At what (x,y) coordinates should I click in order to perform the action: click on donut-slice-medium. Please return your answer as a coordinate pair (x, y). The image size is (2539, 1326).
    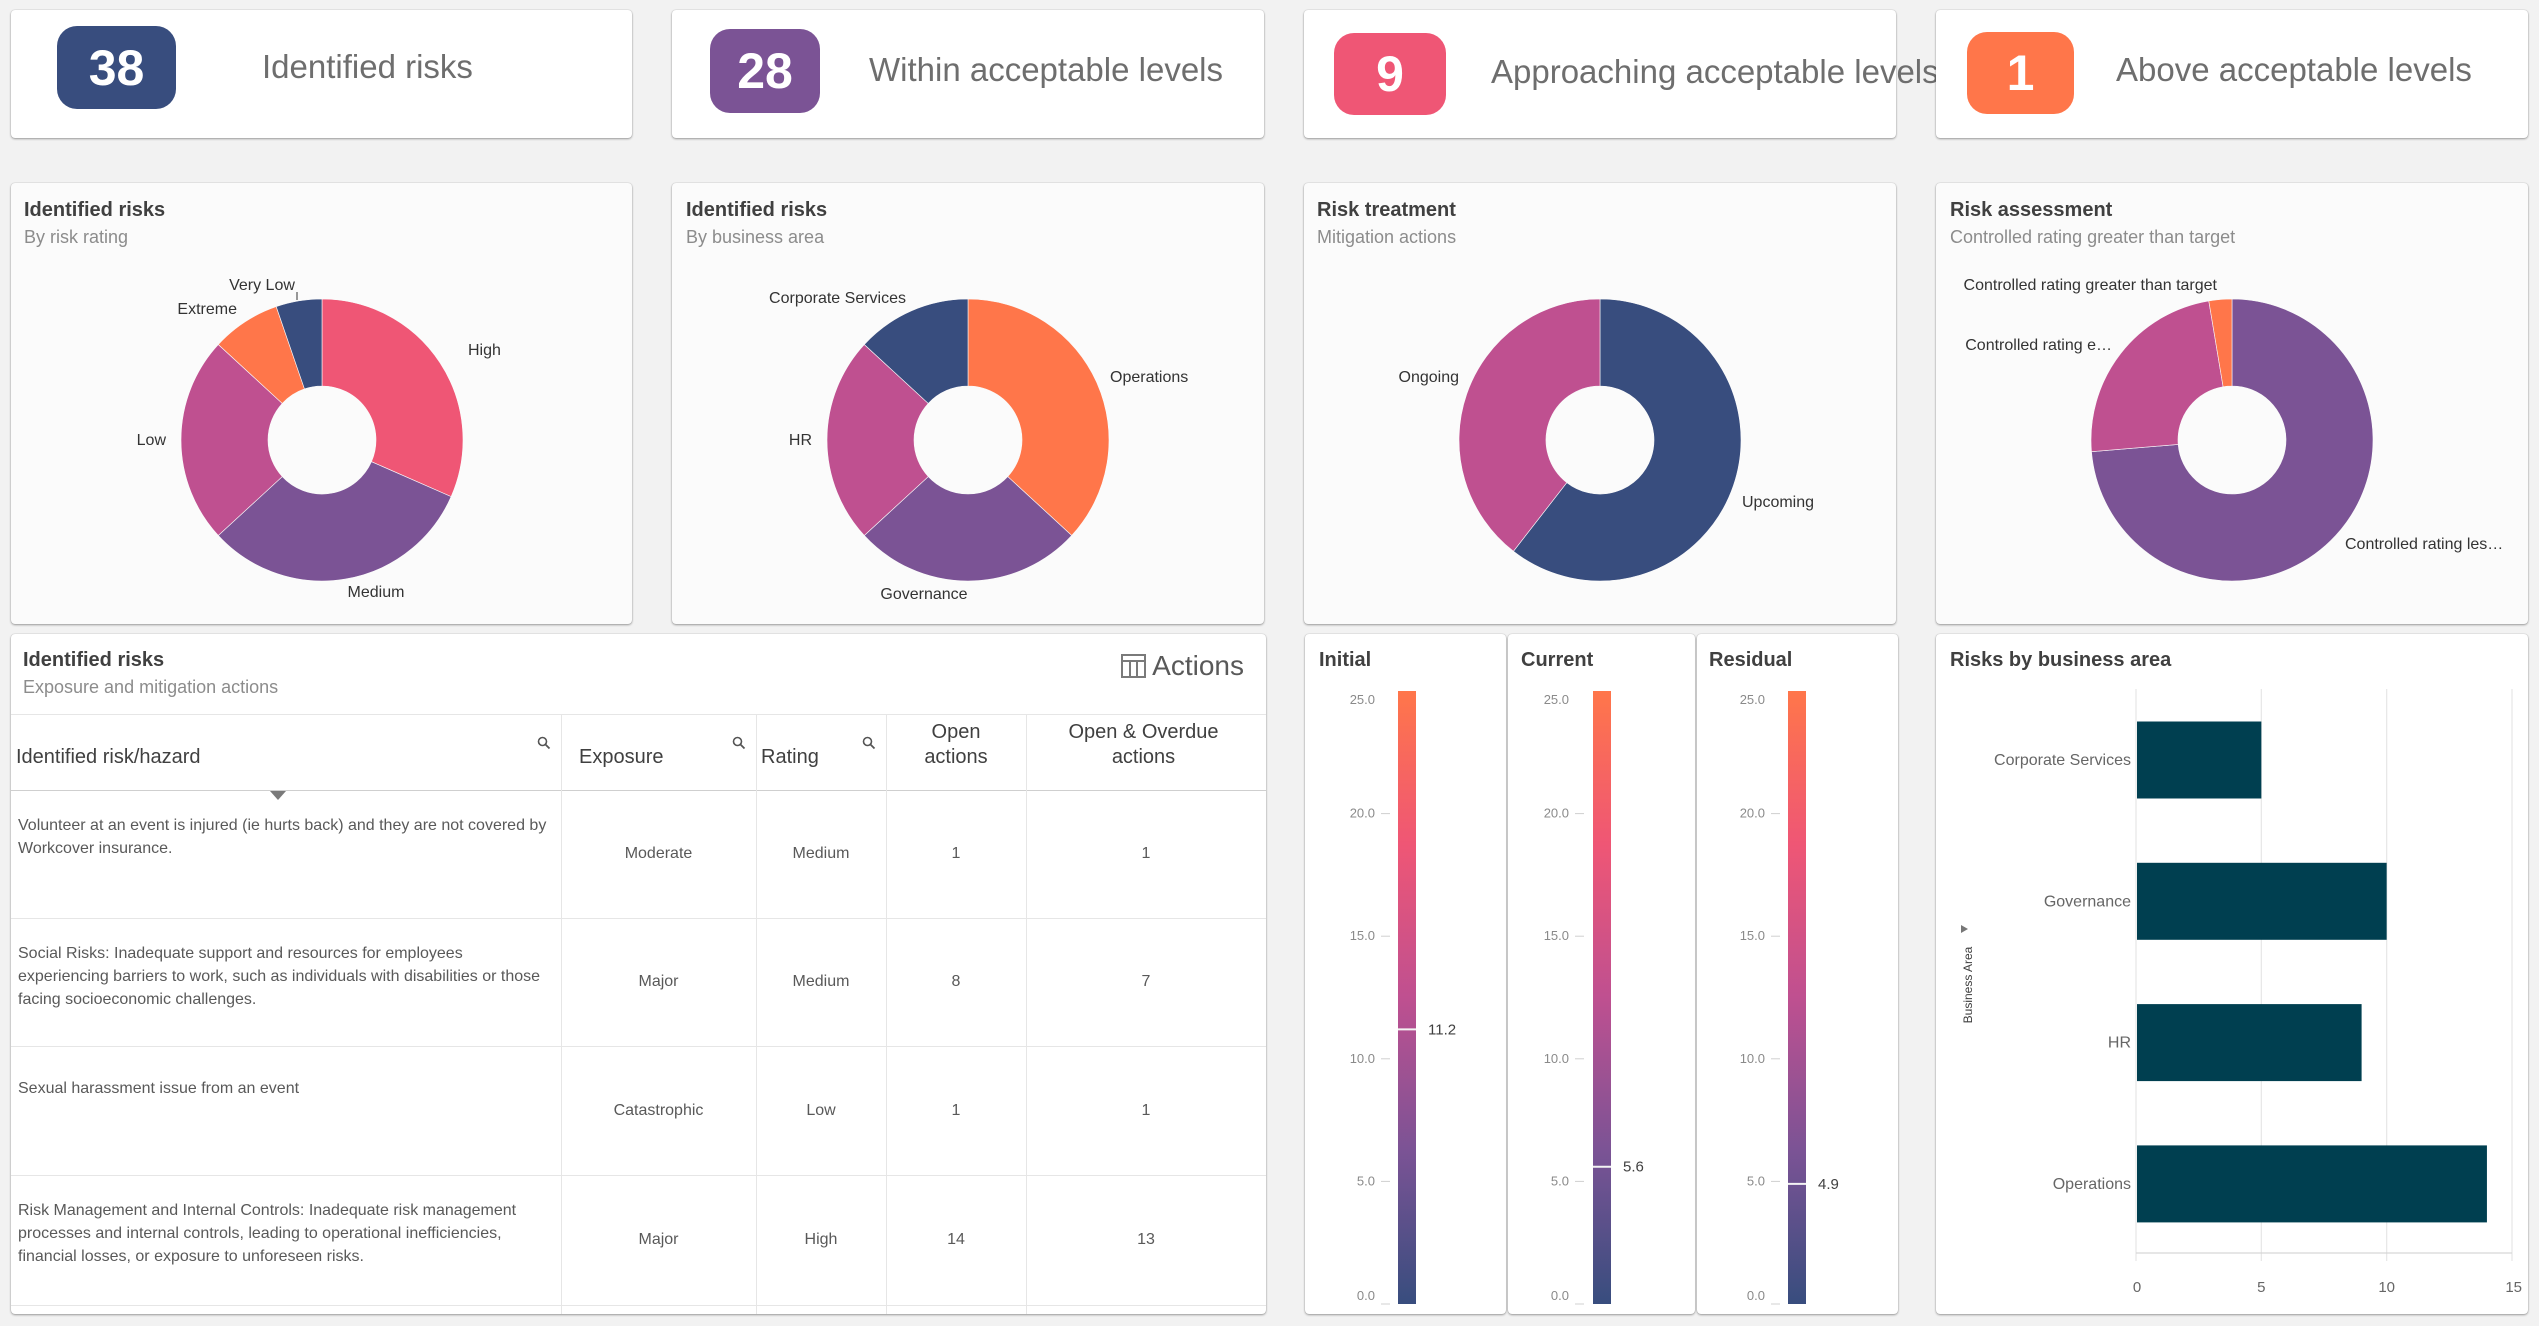
    Looking at the image, I should click on (334, 521).